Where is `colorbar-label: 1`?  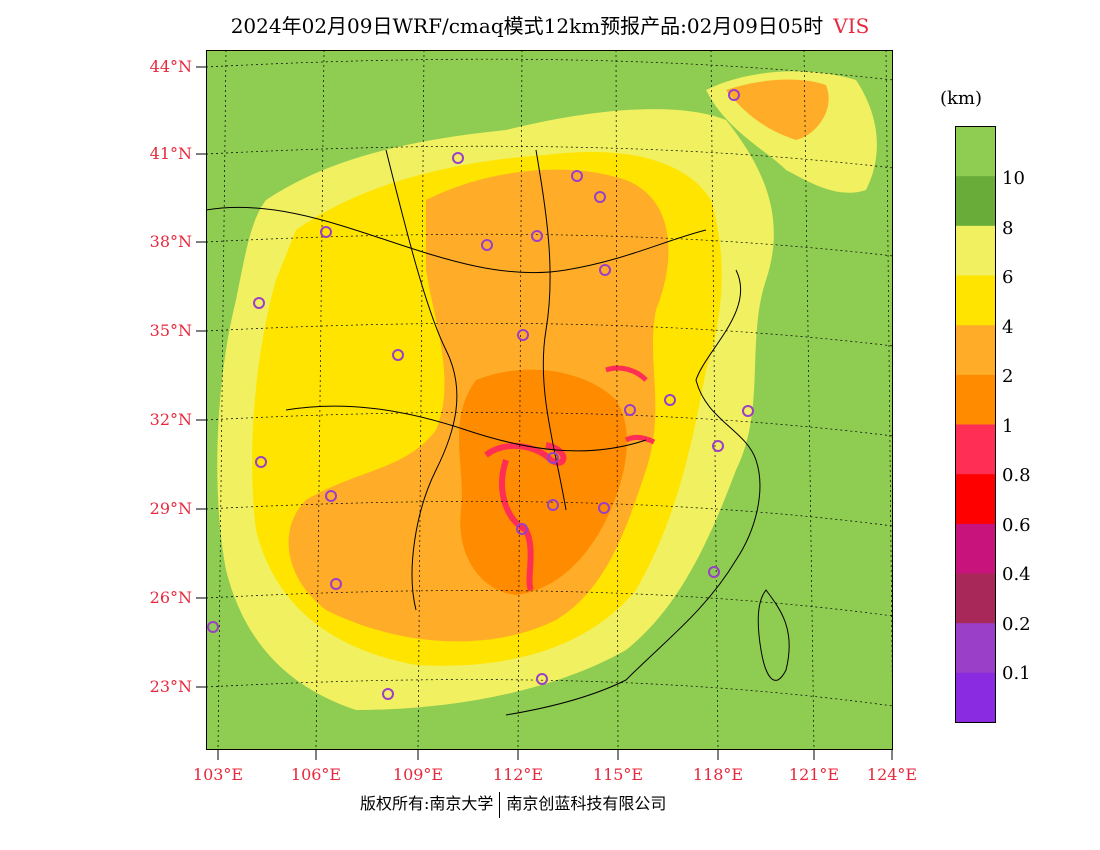 colorbar-label: 1 is located at coordinates (1008, 426).